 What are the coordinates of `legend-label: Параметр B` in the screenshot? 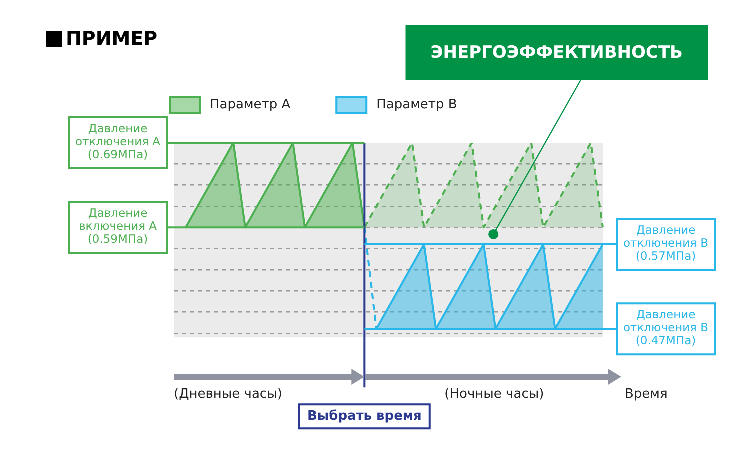 It's located at (417, 104).